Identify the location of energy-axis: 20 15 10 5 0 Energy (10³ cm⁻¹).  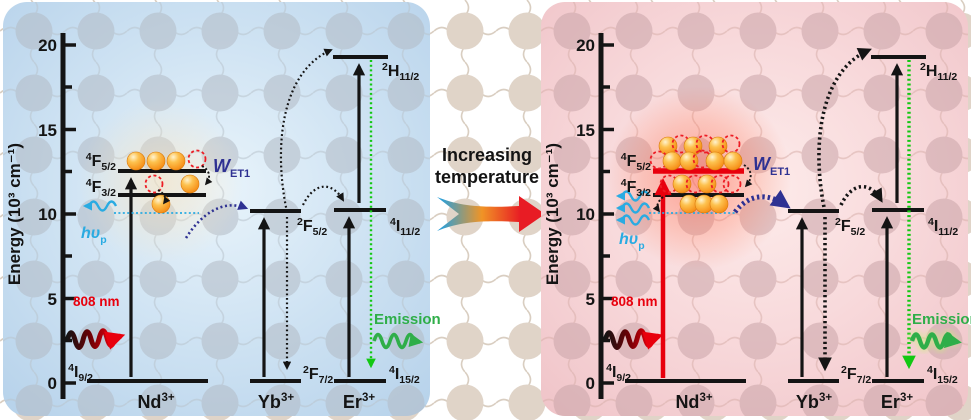
(40, 216).